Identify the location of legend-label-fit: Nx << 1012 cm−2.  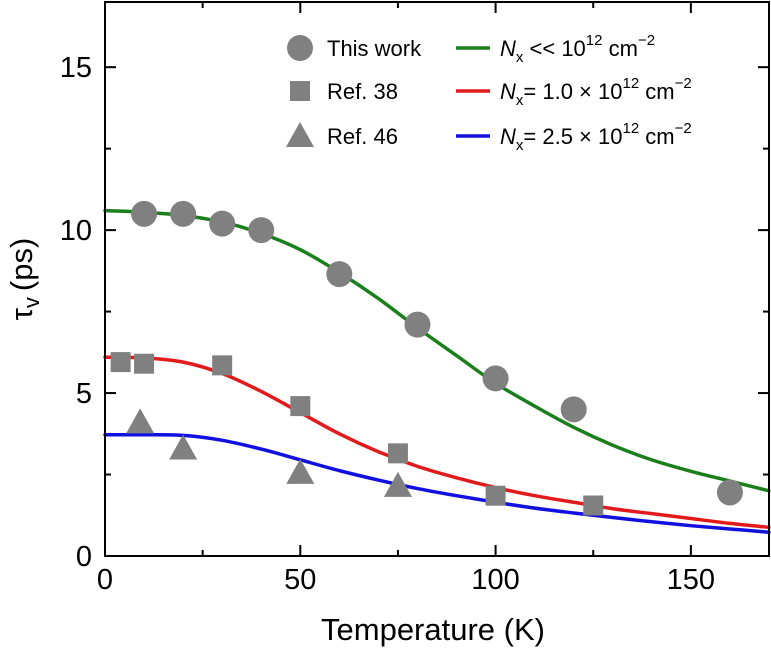
(577, 49).